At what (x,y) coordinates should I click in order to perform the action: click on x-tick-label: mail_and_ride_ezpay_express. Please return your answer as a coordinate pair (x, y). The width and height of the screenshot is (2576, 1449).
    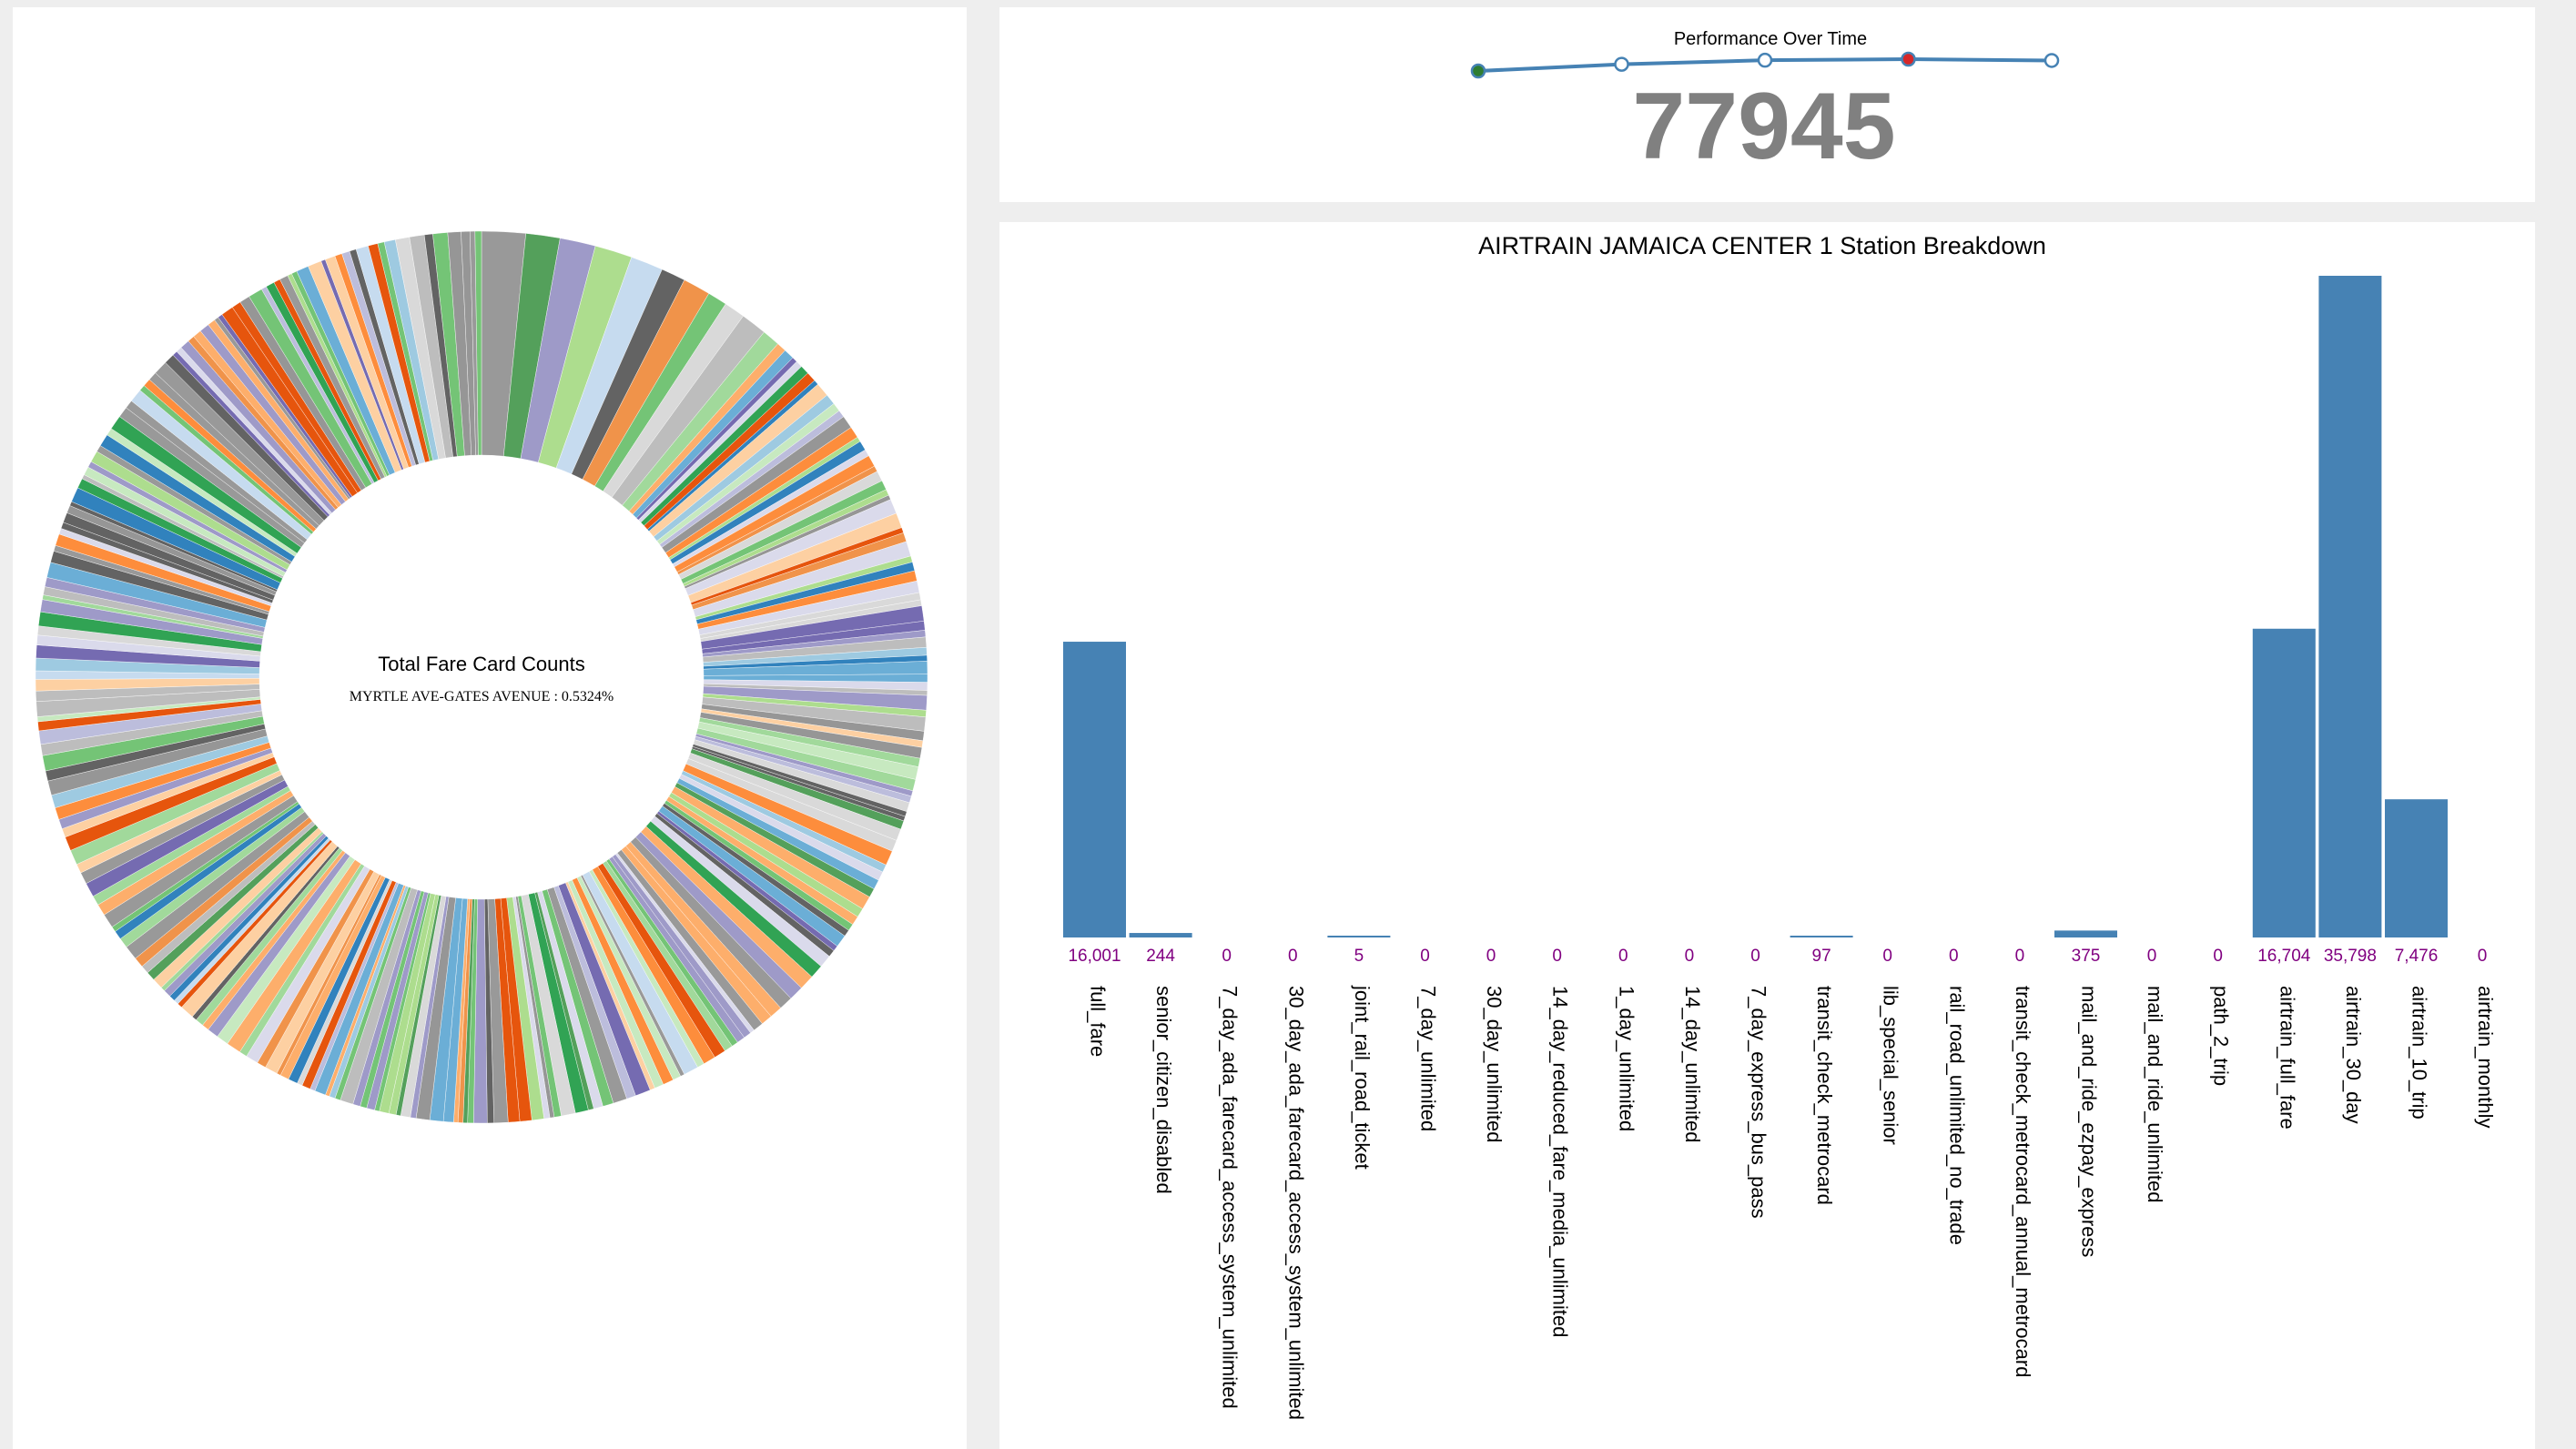
    Looking at the image, I should click on (2089, 1121).